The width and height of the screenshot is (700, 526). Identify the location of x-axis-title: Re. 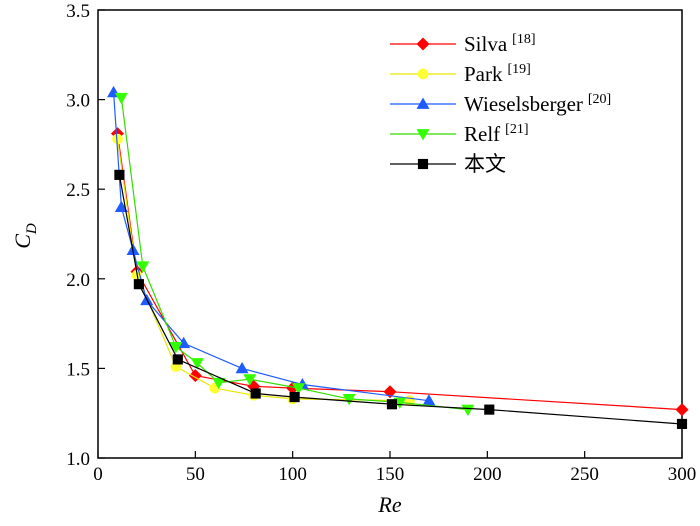
(389, 504).